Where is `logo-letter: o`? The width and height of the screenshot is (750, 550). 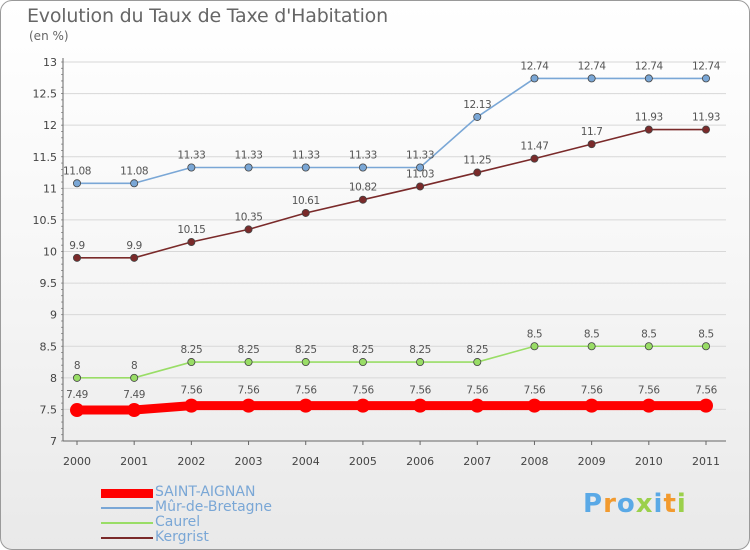
logo-letter: o is located at coordinates (626, 504).